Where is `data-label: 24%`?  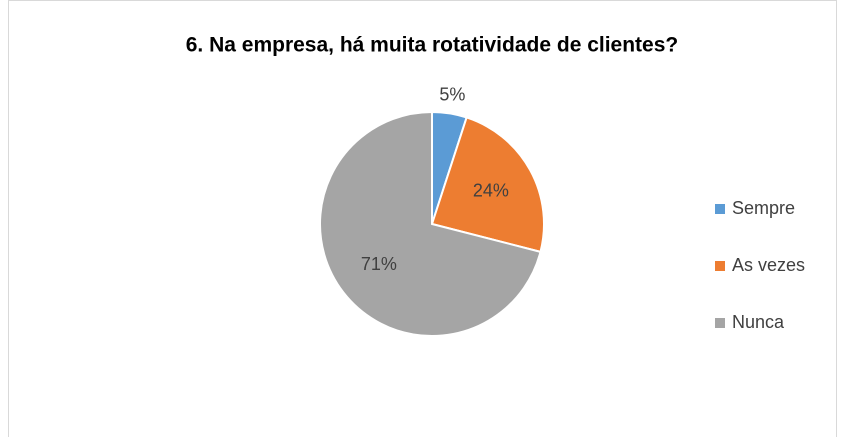 data-label: 24% is located at coordinates (491, 190).